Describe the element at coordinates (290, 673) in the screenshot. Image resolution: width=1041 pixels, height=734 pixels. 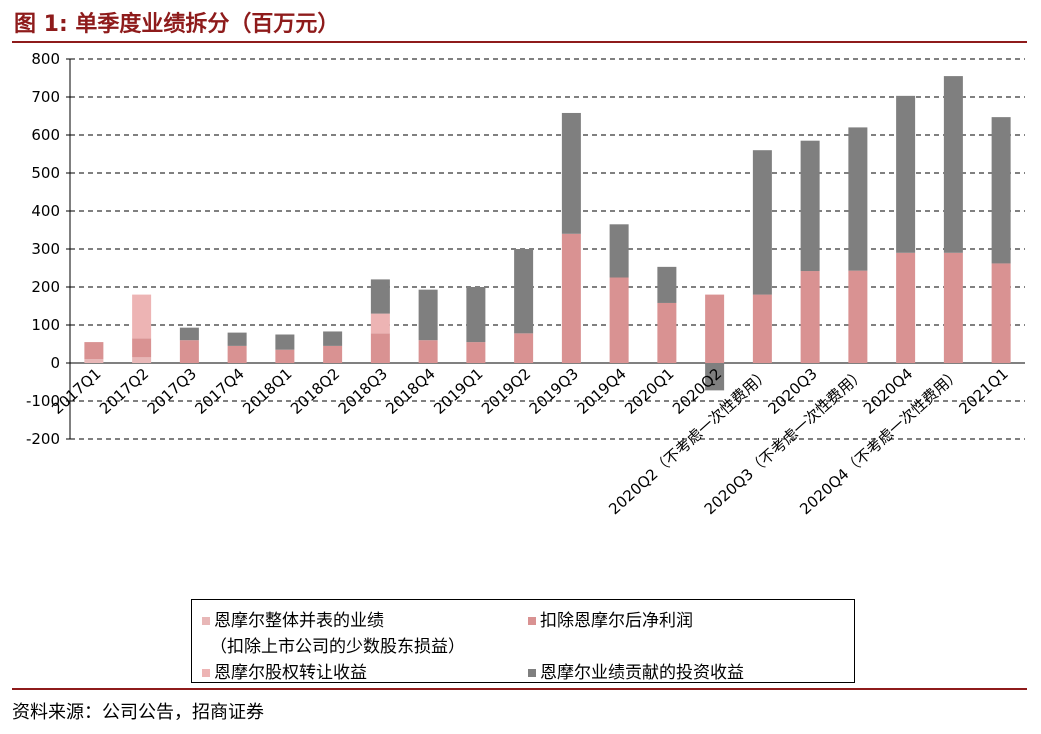
I see `legend-label: 恩摩尔股权转让收益` at that location.